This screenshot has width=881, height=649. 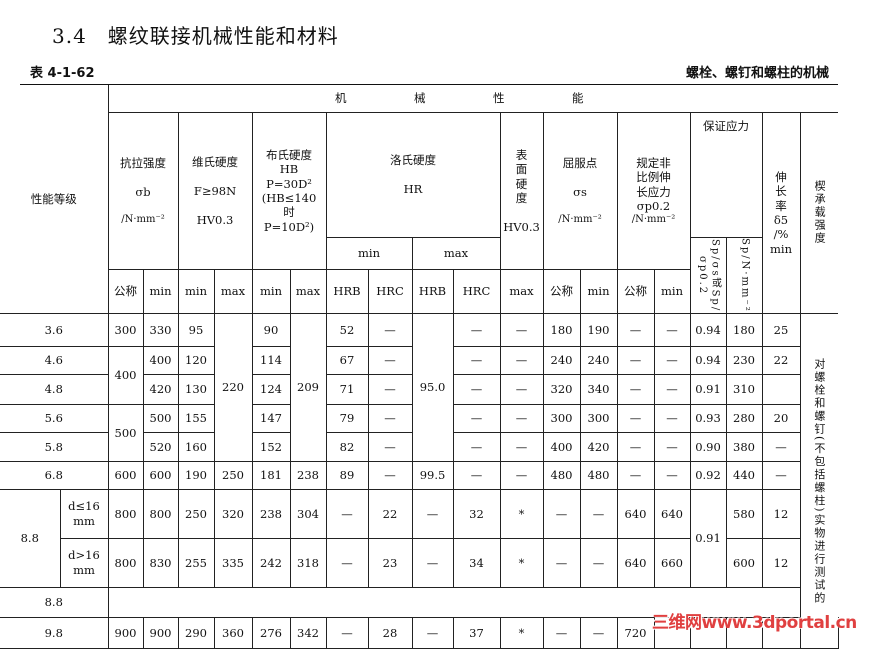 What do you see at coordinates (160, 632) in the screenshot?
I see `table-cell: 900` at bounding box center [160, 632].